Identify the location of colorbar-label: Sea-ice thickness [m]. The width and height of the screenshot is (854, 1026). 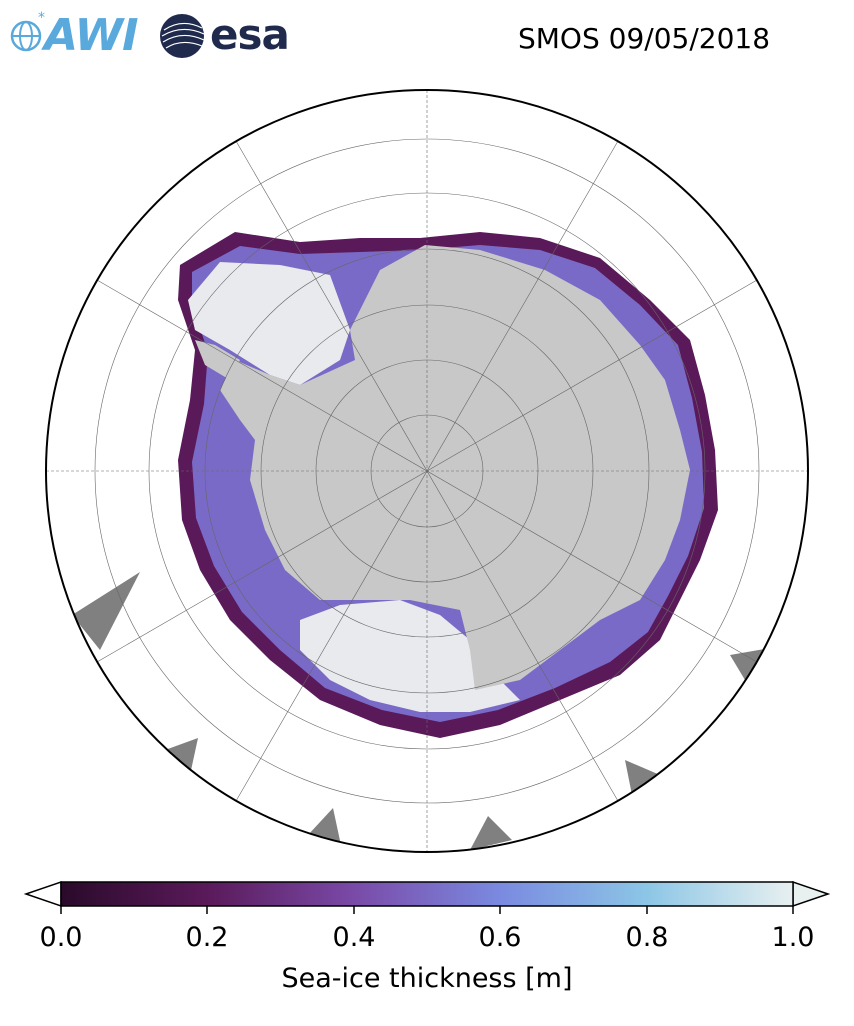
(427, 978).